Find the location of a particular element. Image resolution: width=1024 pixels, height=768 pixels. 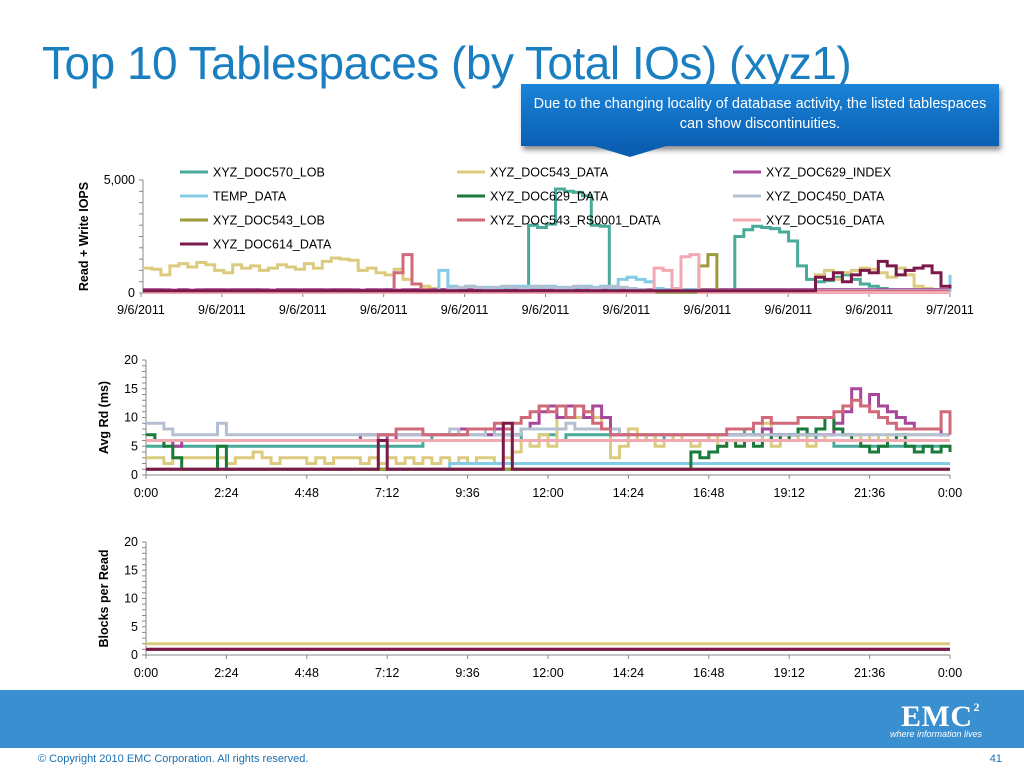

legend-label: XYZ_DOC614_DATA is located at coordinates (272, 245).